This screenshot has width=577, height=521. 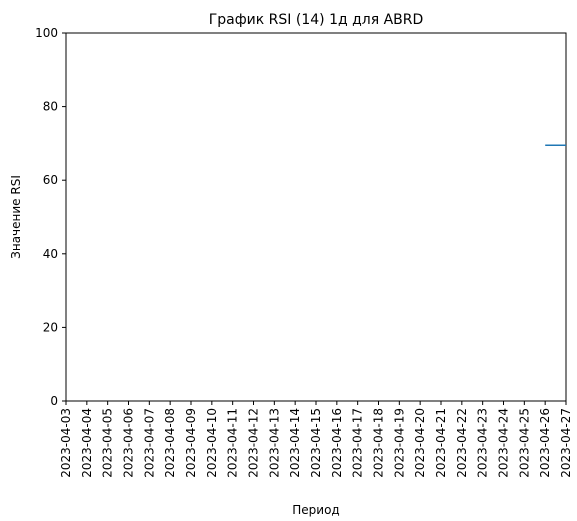 I want to click on x-tick-label: 2023-04-04, so click(x=87, y=443).